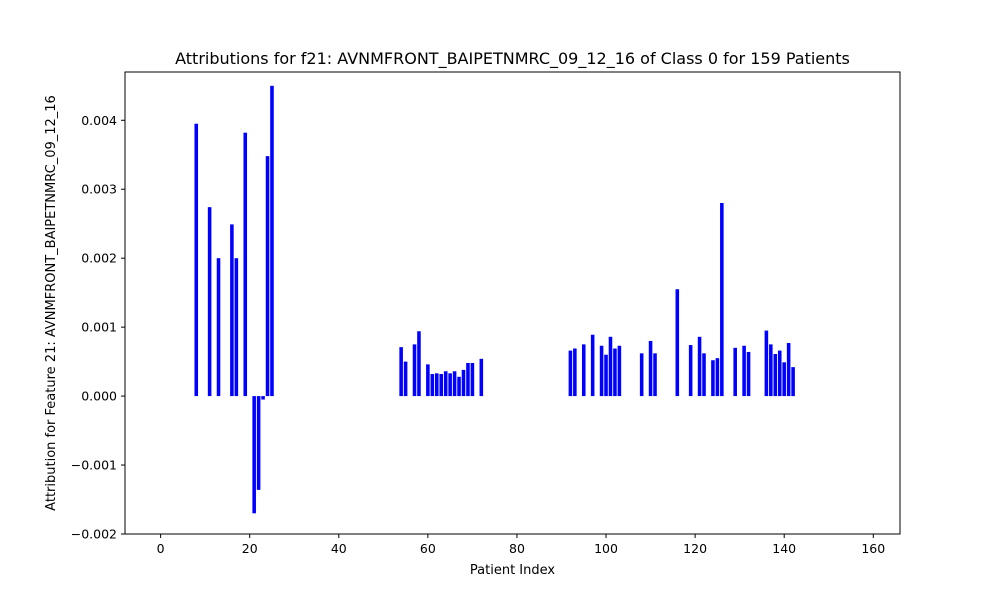 This screenshot has height=600, width=1000. Describe the element at coordinates (695, 548) in the screenshot. I see `x-tick-label: 120` at that location.